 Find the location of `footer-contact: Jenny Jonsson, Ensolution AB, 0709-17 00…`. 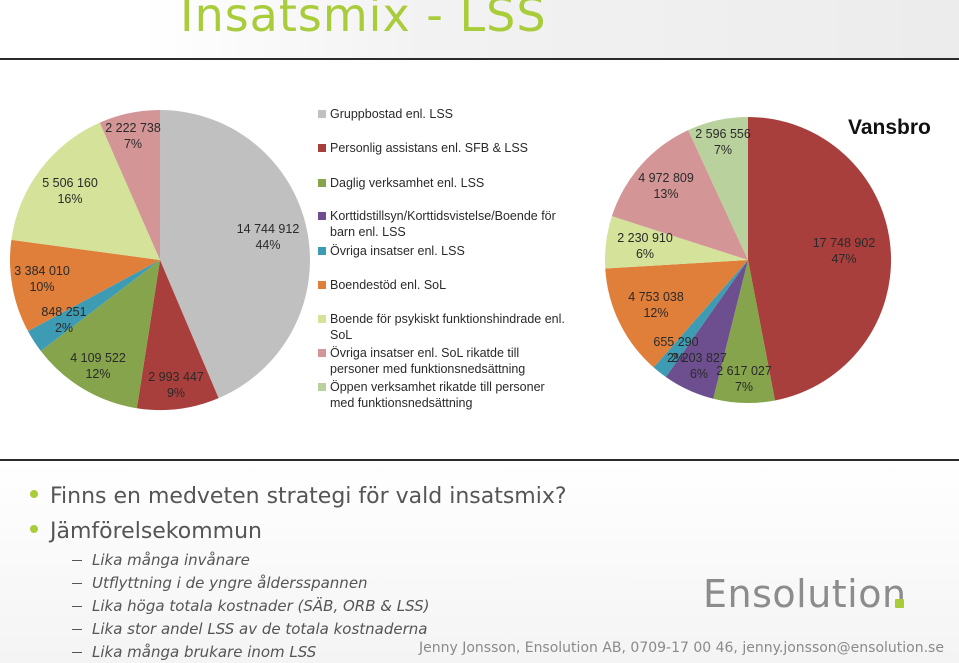

footer-contact: Jenny Jonsson, Ensolution AB, 0709-17 00… is located at coordinates (681, 648).